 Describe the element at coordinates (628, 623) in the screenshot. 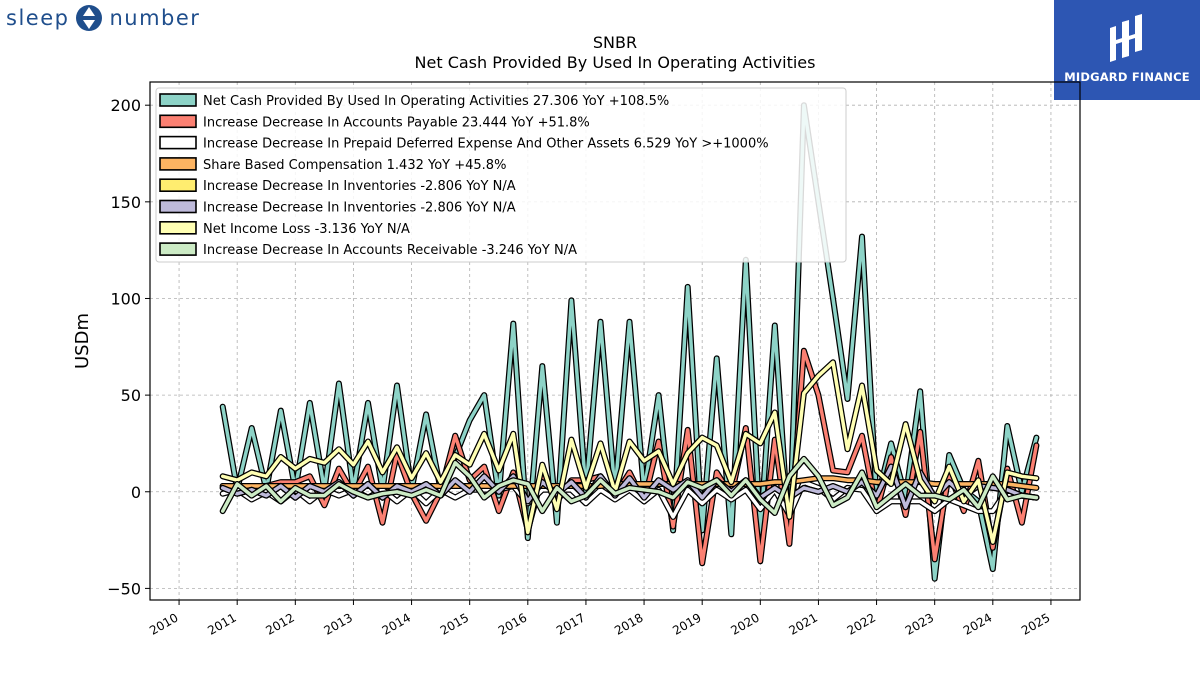

I see `x-tick-label: 2018` at that location.